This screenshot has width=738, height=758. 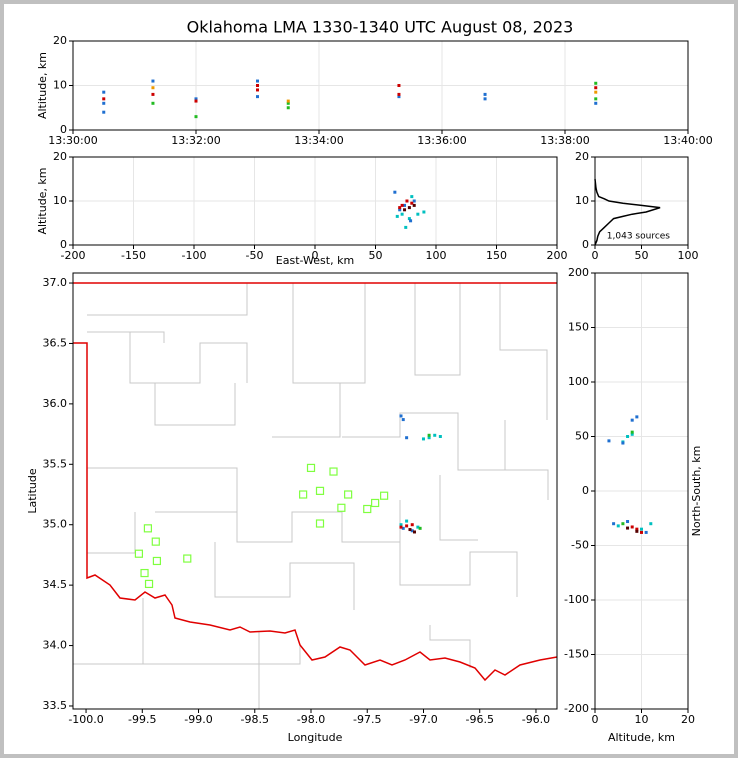 What do you see at coordinates (564, 140) in the screenshot?
I see `x-tick-label: 13:38:00` at bounding box center [564, 140].